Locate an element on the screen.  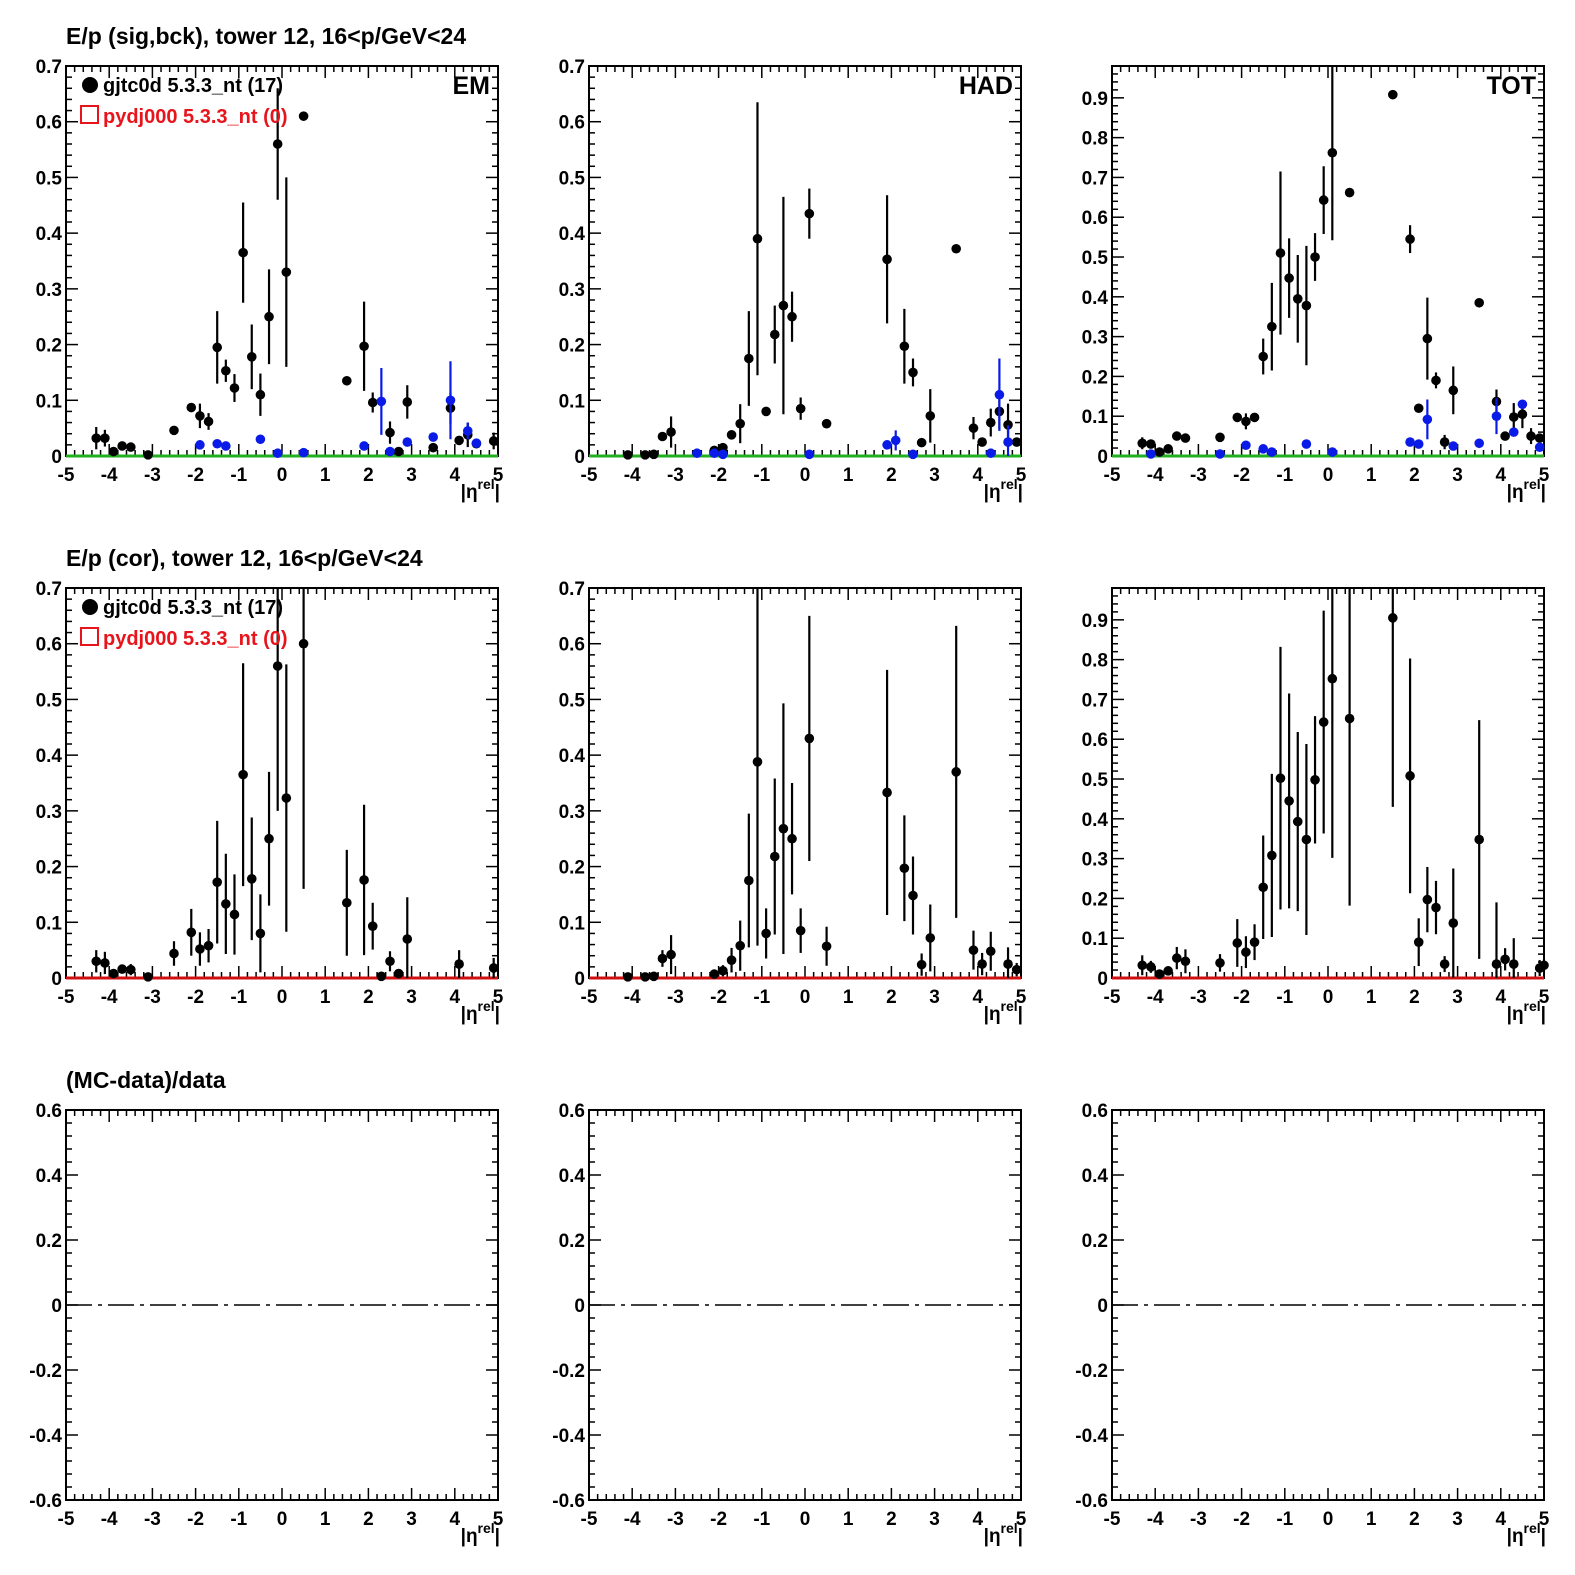
y-tick-label: 0.9 is located at coordinates (1095, 621).